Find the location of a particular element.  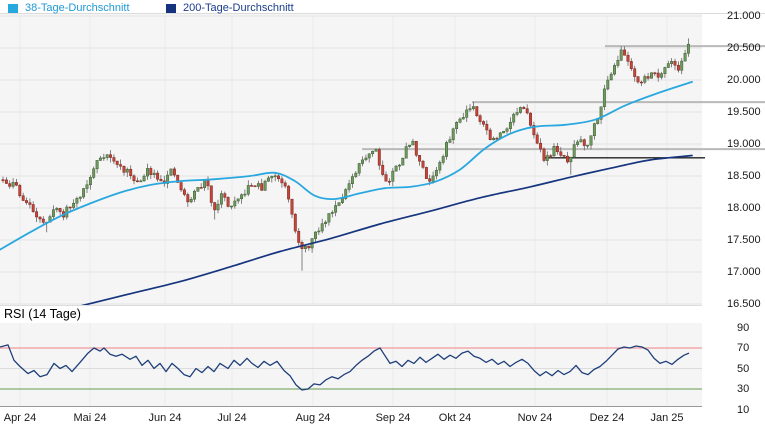

x-axis-band is located at coordinates (382, 418).